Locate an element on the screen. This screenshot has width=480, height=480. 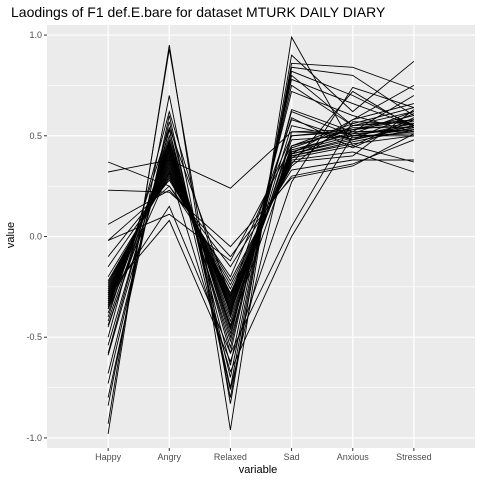
x-axis-title: variable is located at coordinates (258, 470).